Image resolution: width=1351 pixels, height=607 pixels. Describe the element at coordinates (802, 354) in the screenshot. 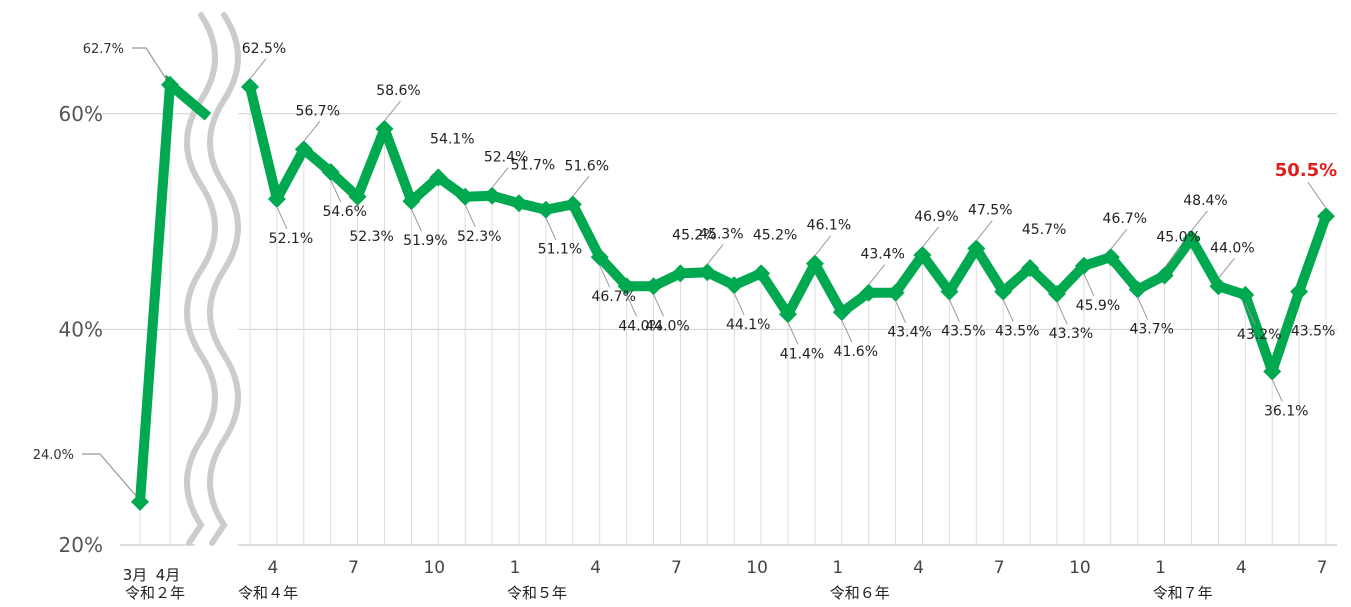

I see `data-label: 41.4%` at that location.